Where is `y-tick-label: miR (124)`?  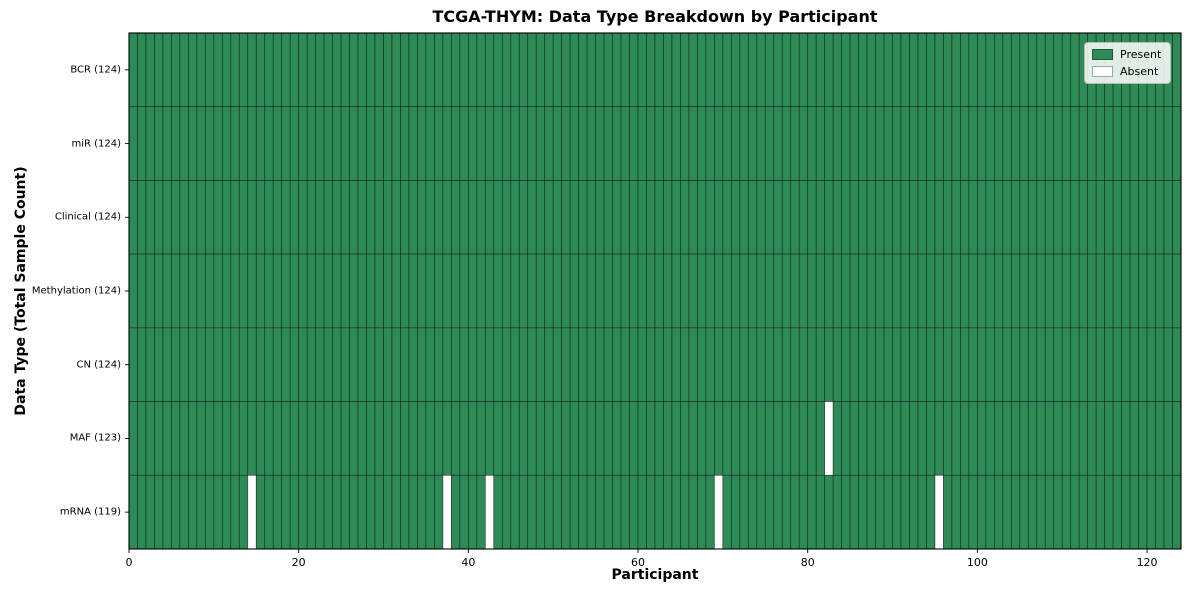
y-tick-label: miR (124) is located at coordinates (96, 144).